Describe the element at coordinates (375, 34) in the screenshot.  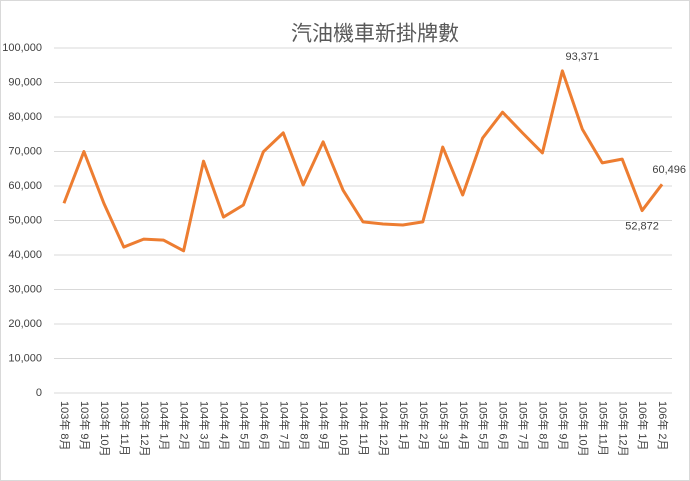
I see `chart-title: 汽油機車新掛牌數` at that location.